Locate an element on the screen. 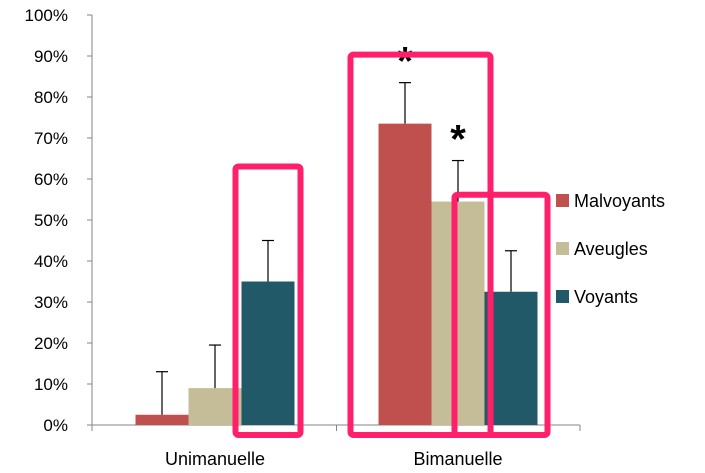 The image size is (705, 473). significance-markers: ** is located at coordinates (431, 101).